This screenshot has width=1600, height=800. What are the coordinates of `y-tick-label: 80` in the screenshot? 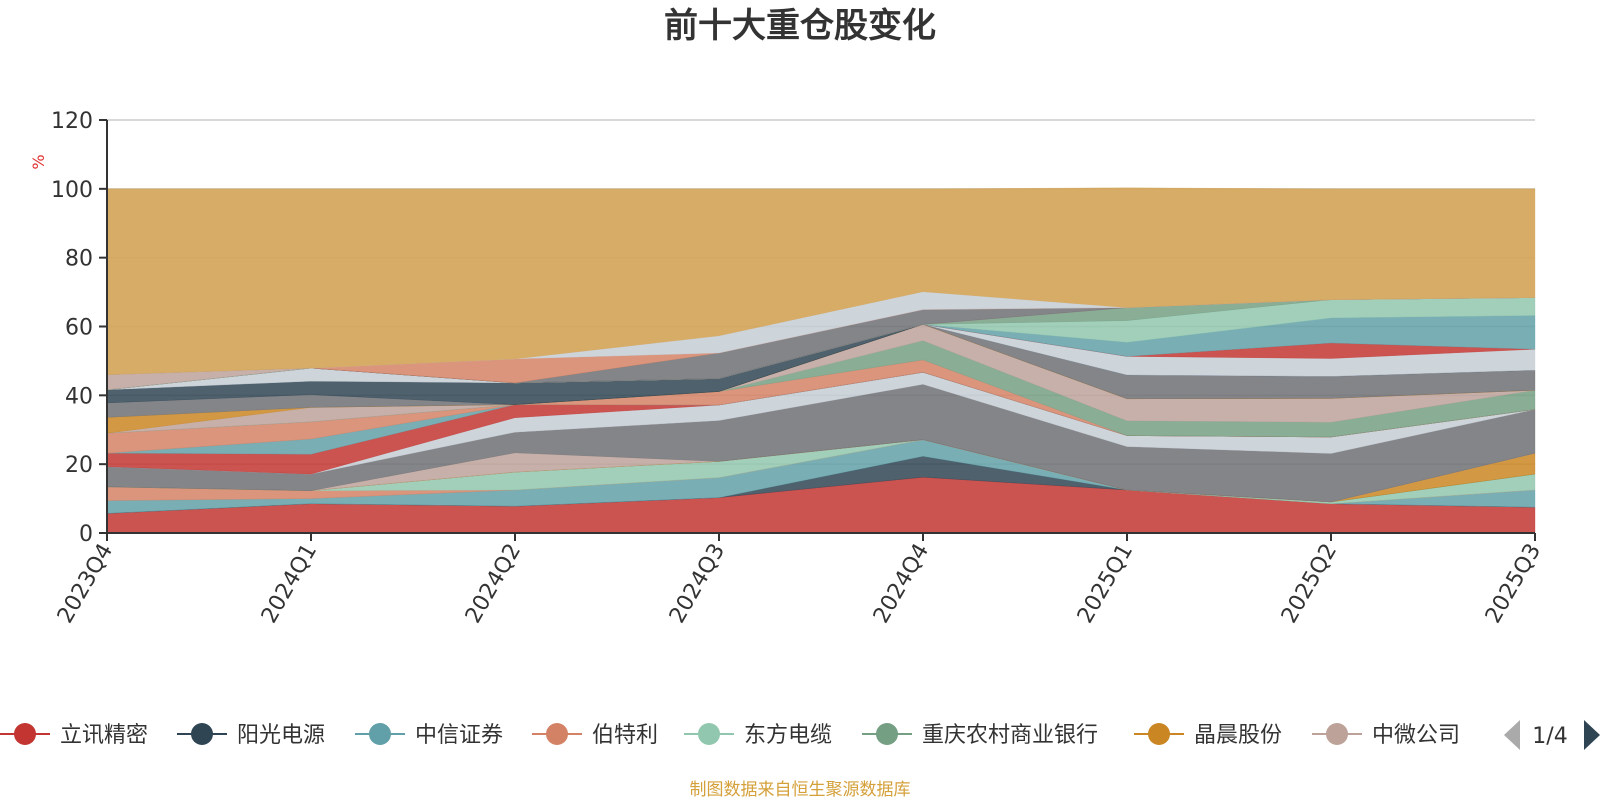 It's located at (79, 259).